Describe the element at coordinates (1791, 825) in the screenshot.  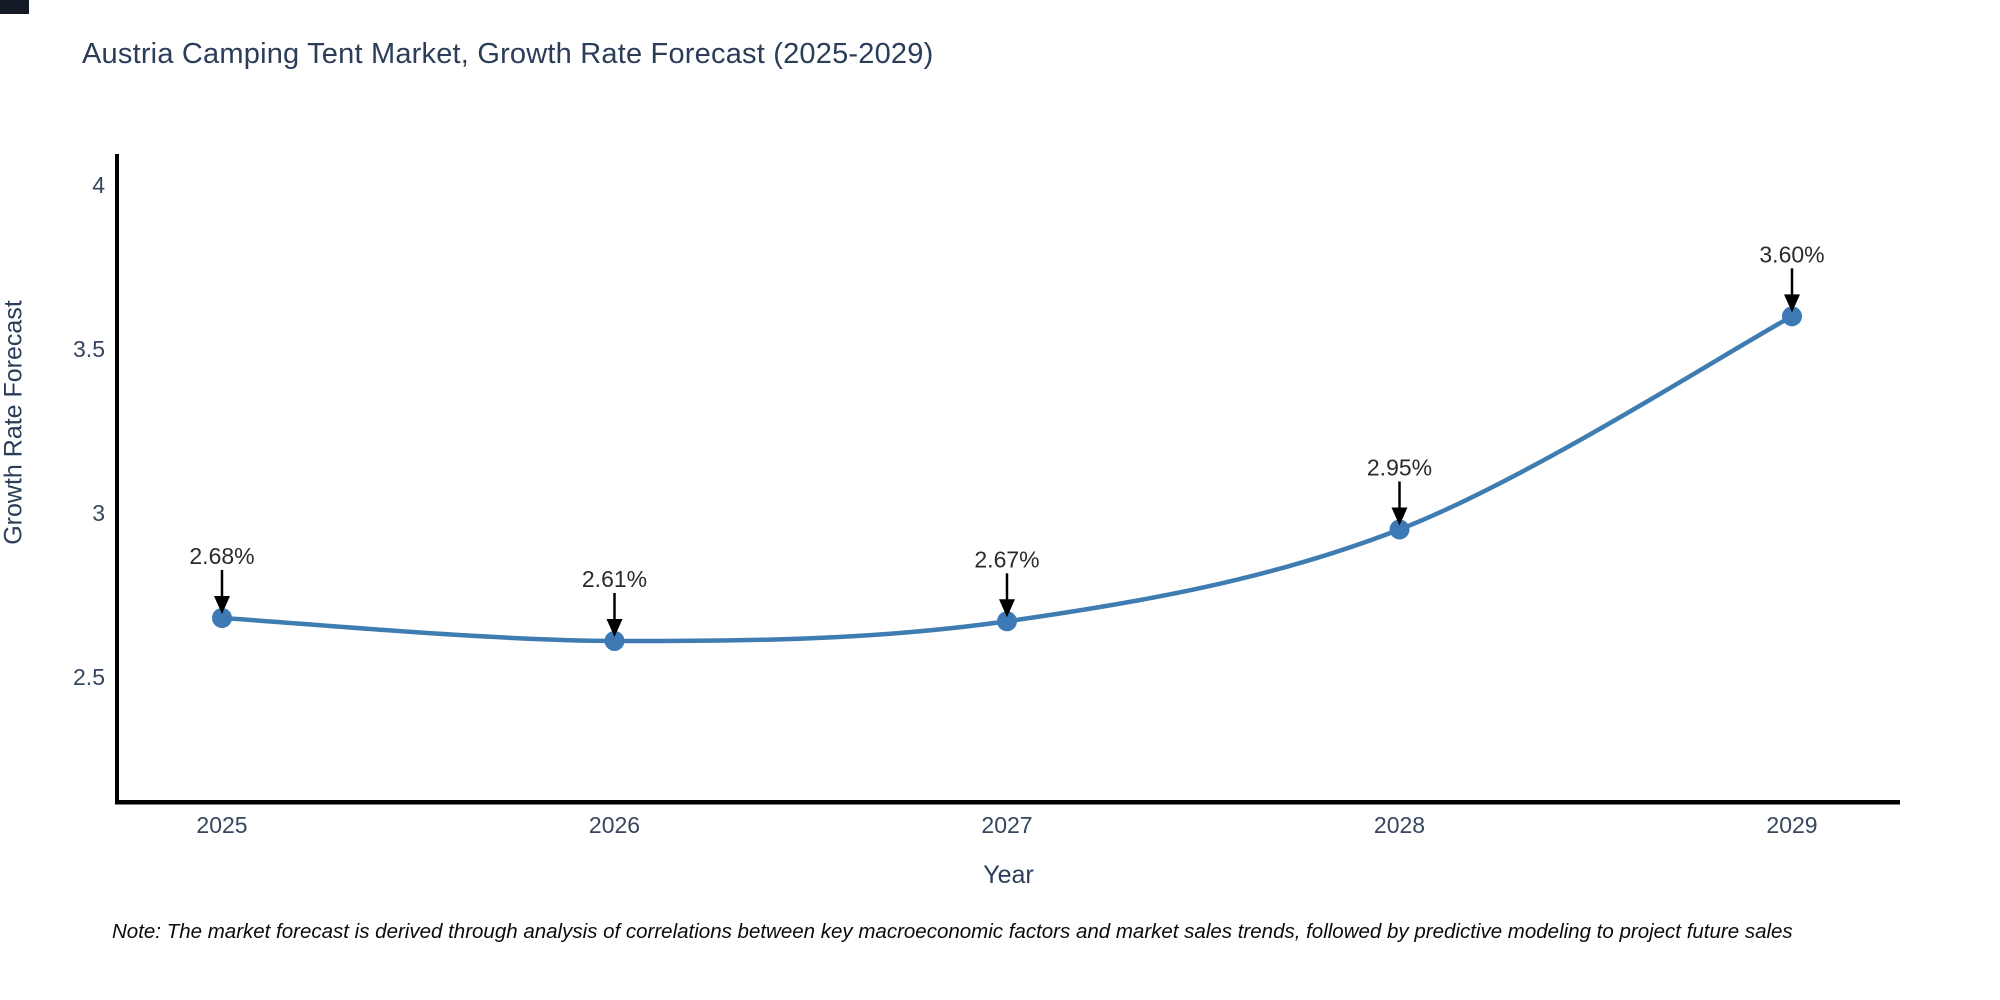
I see `x-tick-label: 2029` at that location.